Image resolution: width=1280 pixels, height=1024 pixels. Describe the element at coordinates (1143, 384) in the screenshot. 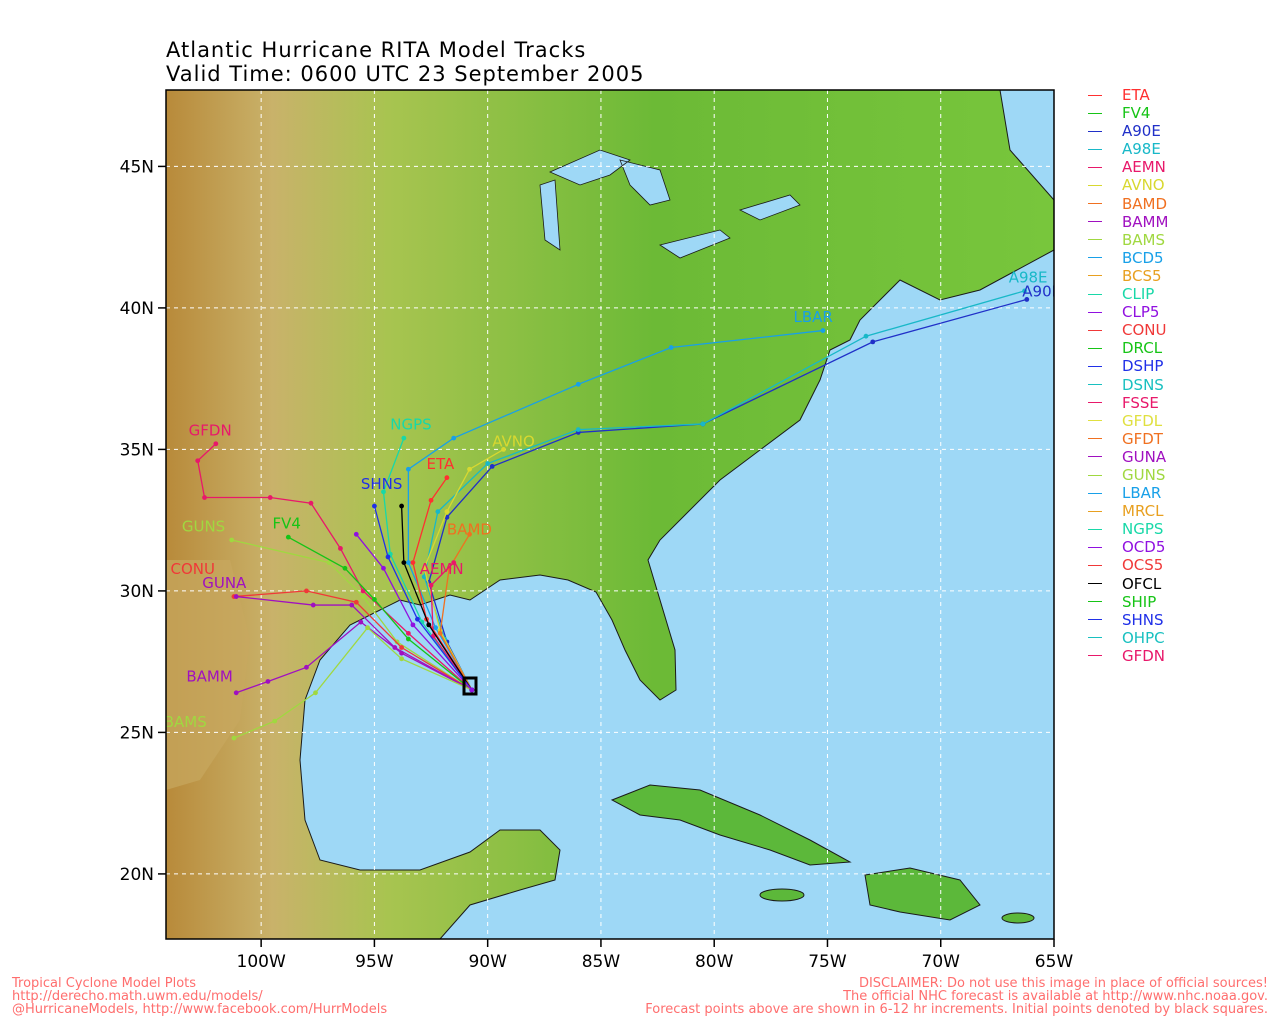

I see `legend-label: DSNS` at that location.